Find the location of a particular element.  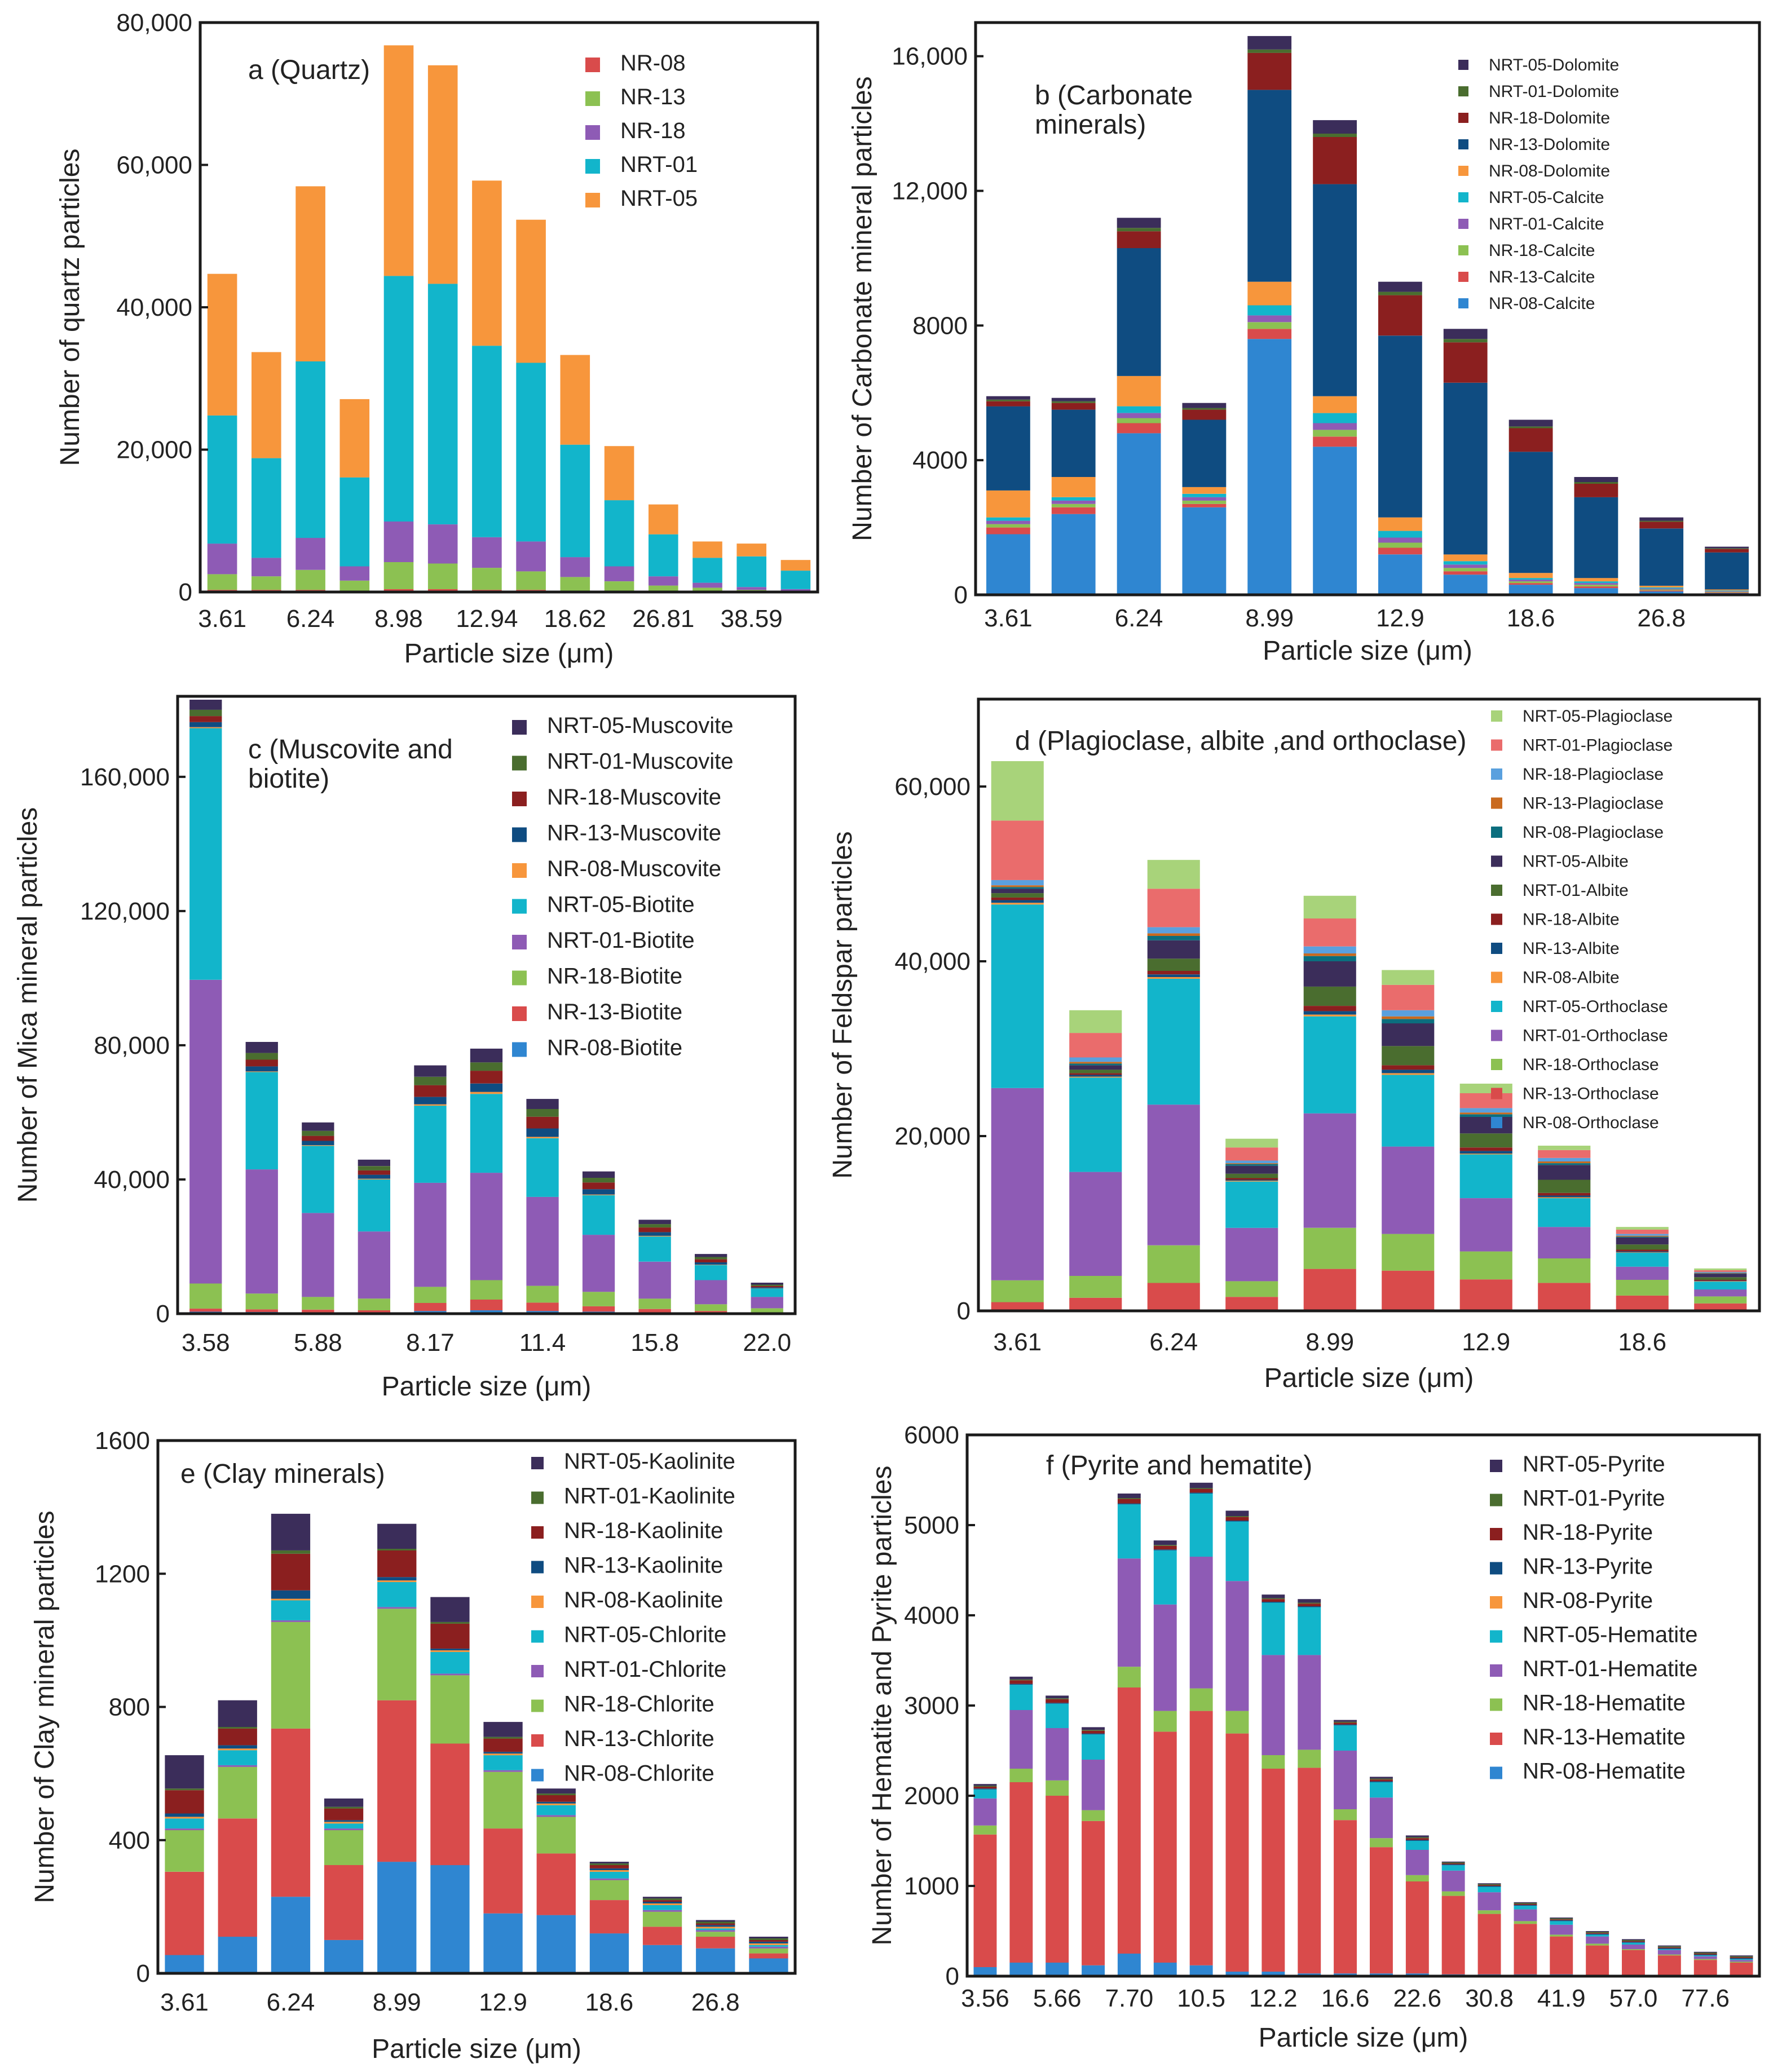

y-tick-label-0-2: 40,000 is located at coordinates (154, 307).